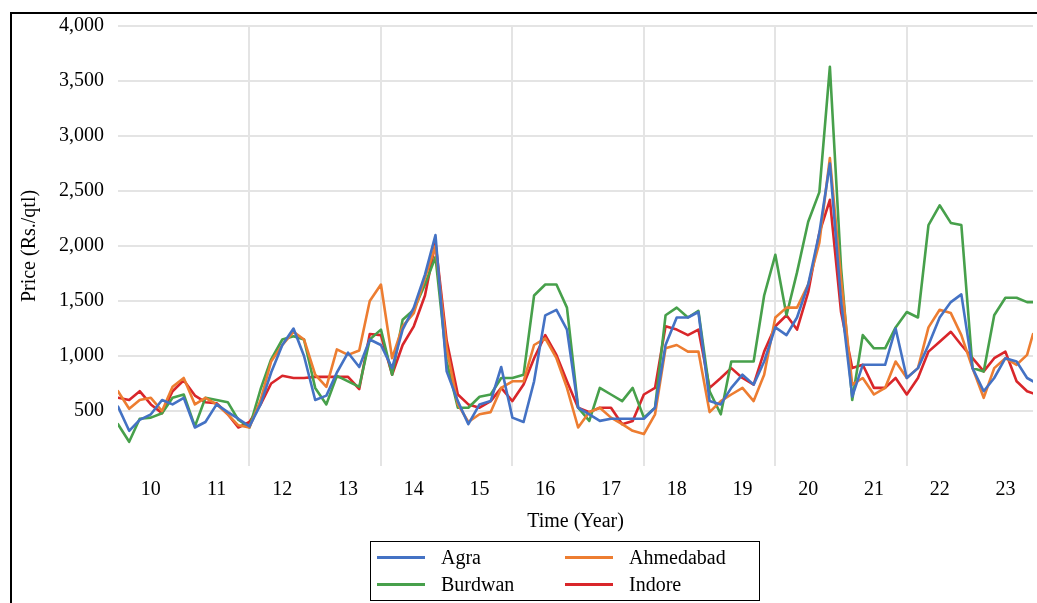 The height and width of the screenshot is (603, 1037). I want to click on legend-label: Ahmedabad, so click(677, 557).